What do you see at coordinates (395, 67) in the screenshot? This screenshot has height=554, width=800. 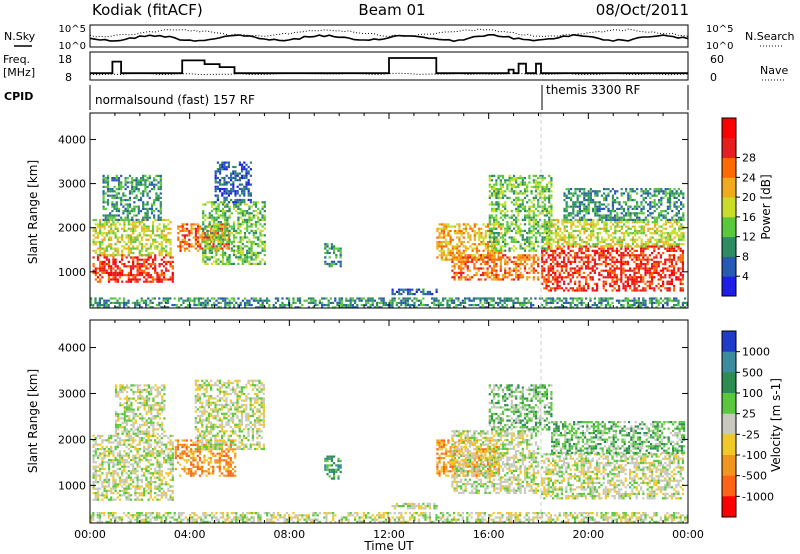 I see `freq-panel: Freq. [MHz] 18 8 60 0 Nave` at bounding box center [395, 67].